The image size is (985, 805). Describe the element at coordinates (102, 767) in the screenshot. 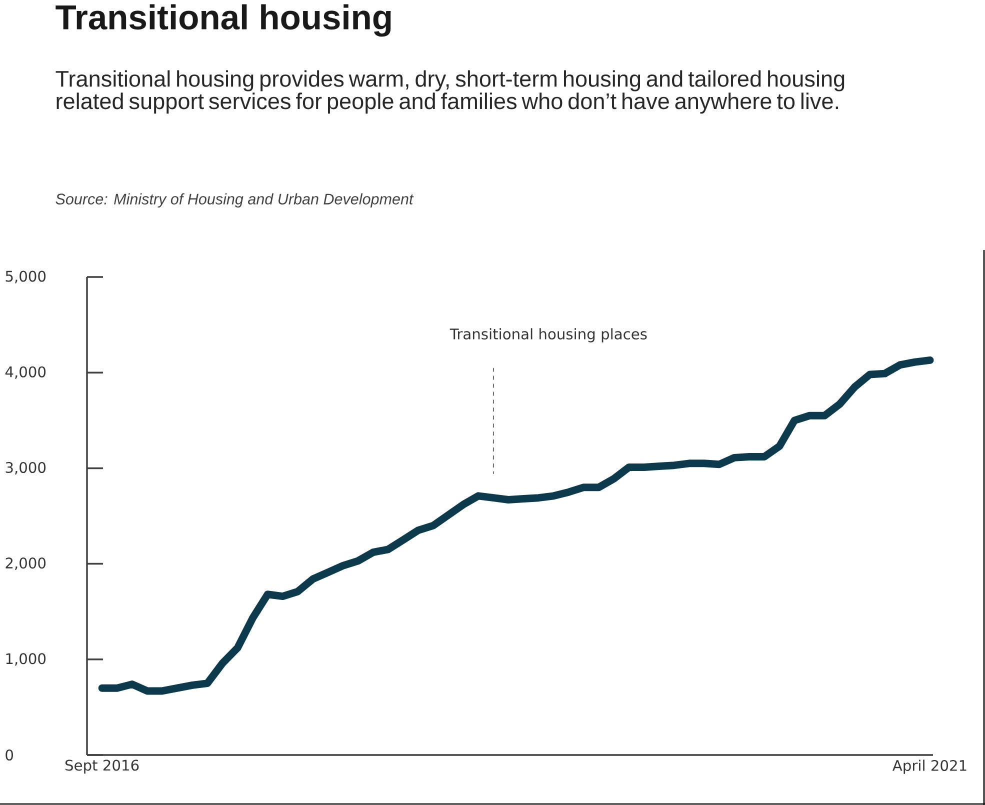

I see `x-tick-label: Sept 2016` at that location.